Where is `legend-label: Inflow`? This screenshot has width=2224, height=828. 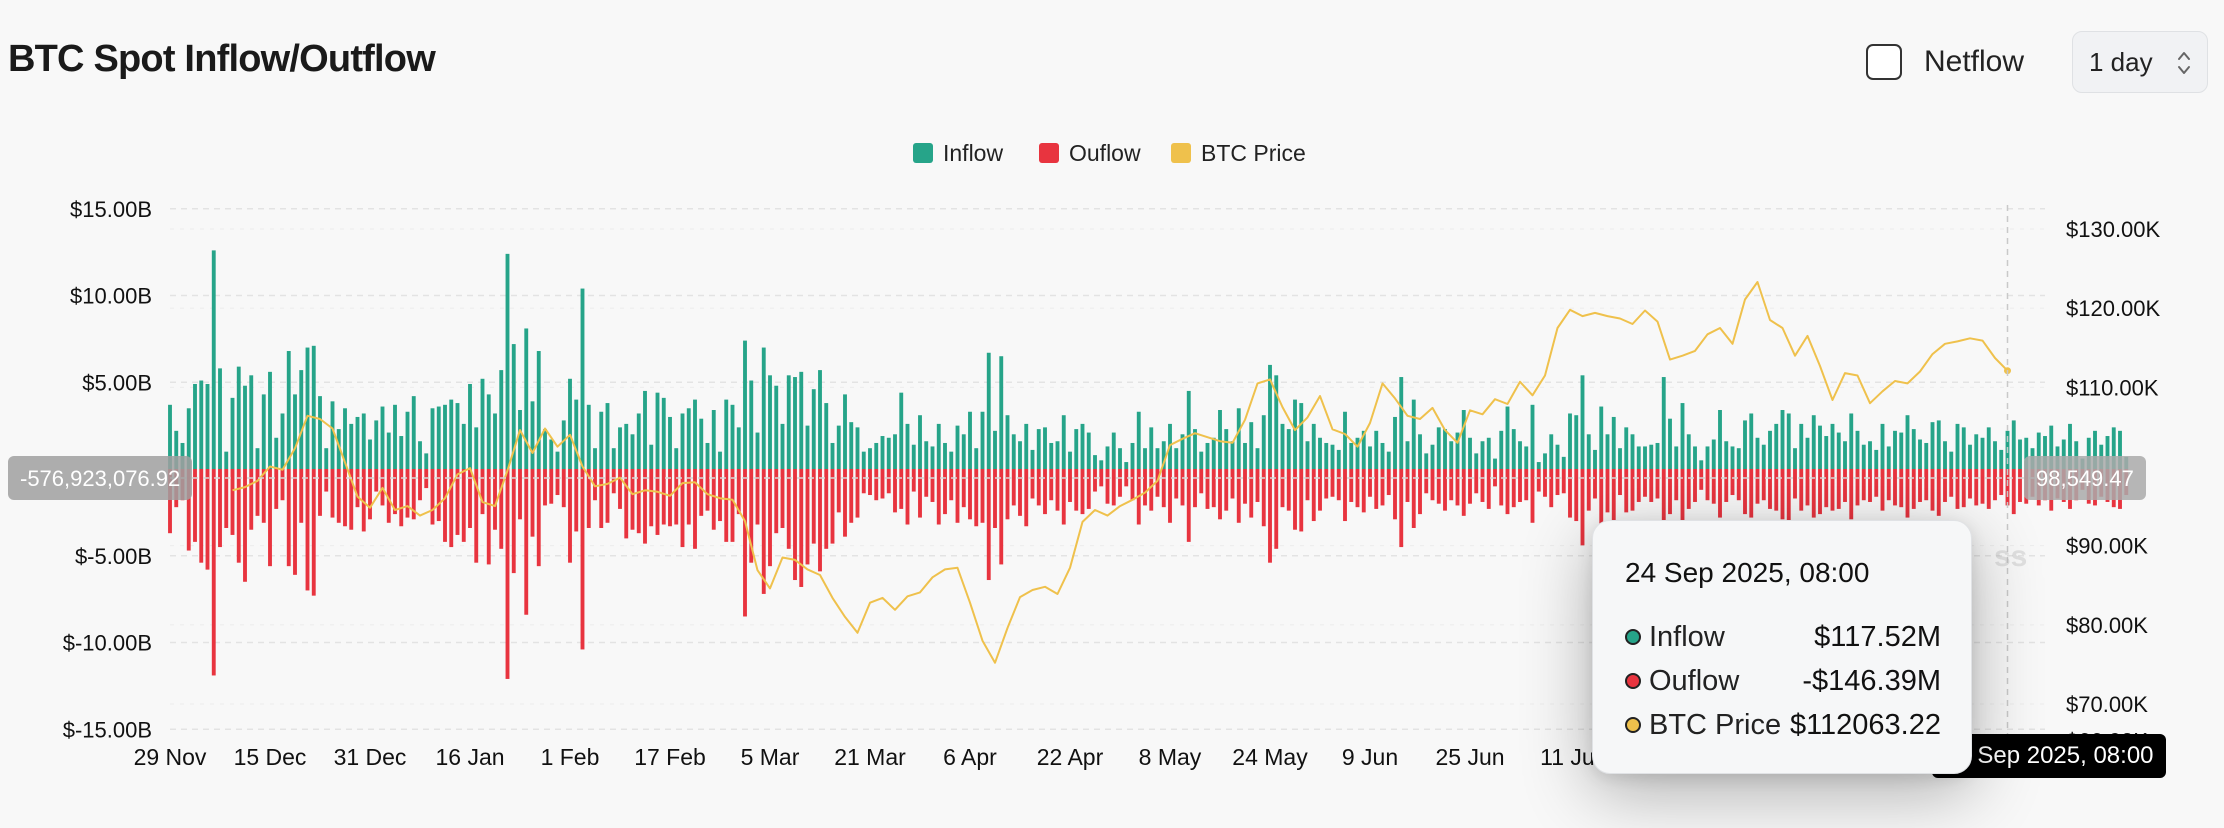 legend-label: Inflow is located at coordinates (973, 153).